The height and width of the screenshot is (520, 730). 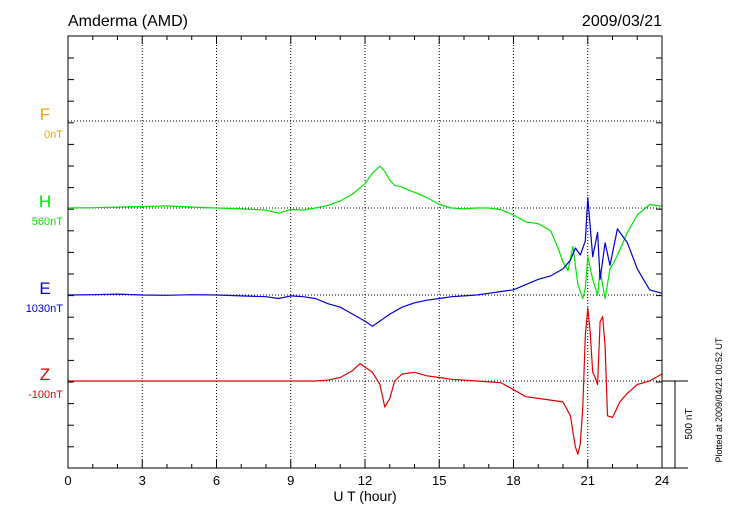 I want to click on x-axis-label: U T (hour), so click(x=364, y=496).